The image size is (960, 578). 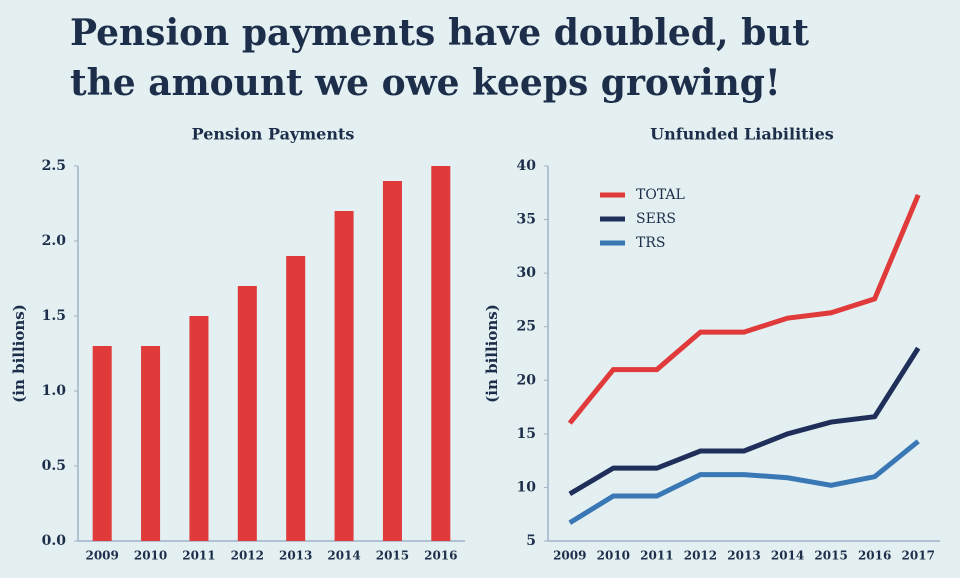 I want to click on y-tick-label: 25, so click(x=526, y=327).